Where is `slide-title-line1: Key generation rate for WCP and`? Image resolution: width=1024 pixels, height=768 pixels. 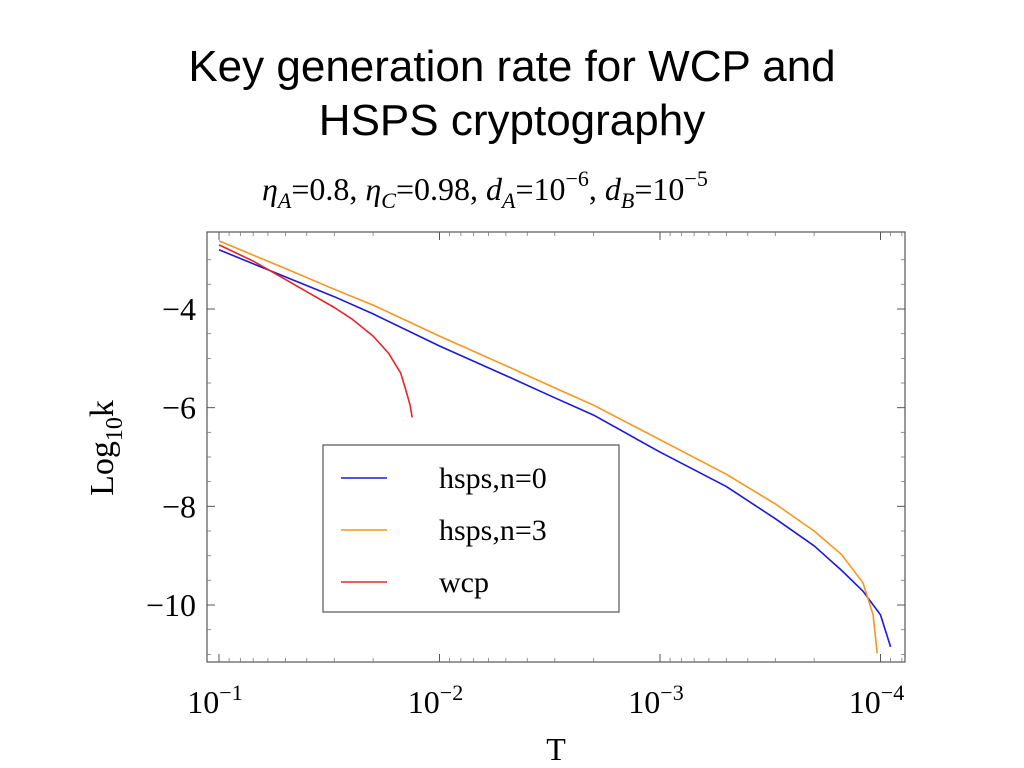
slide-title-line1: Key generation rate for WCP and is located at coordinates (512, 66).